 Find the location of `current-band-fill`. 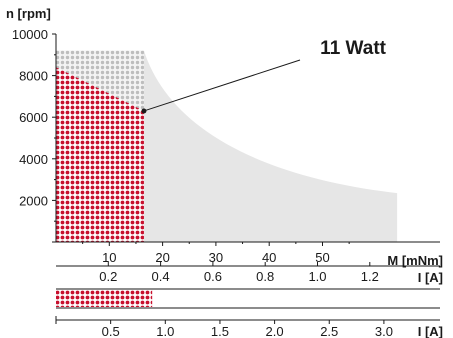

current-band-fill is located at coordinates (104, 298).